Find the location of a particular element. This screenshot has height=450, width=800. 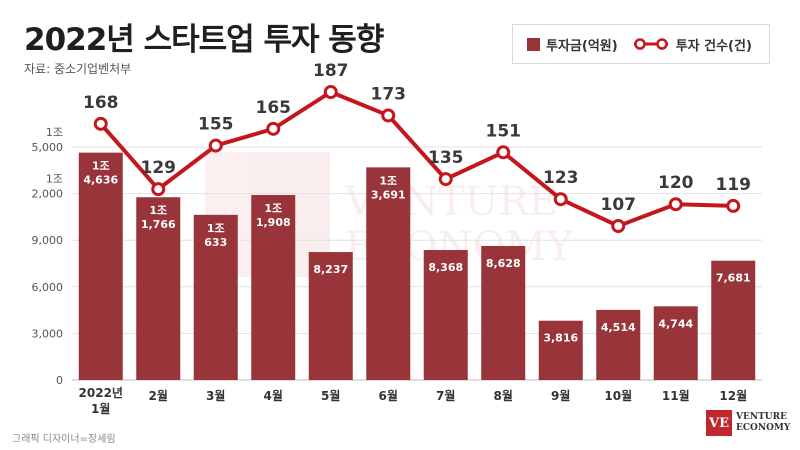

bar-label-6-bottom: 3,691 is located at coordinates (388, 194).